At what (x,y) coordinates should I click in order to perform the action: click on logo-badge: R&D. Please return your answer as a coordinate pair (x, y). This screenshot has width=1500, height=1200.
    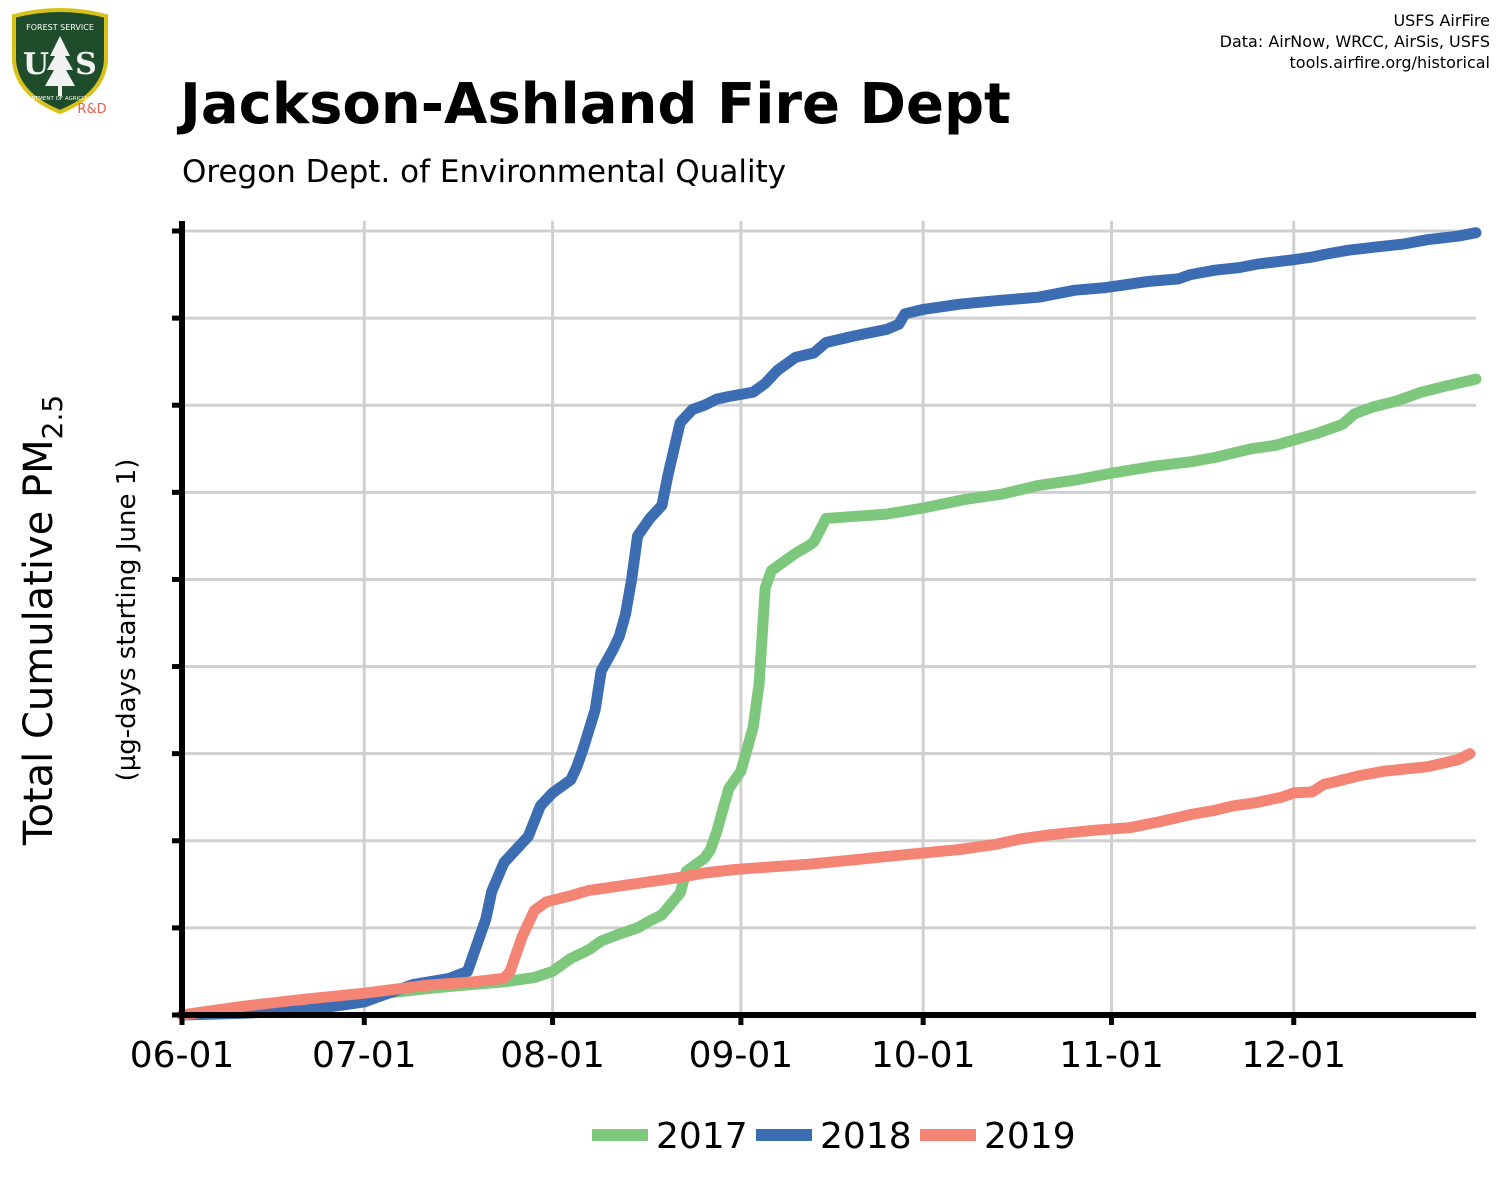
    Looking at the image, I should click on (91, 109).